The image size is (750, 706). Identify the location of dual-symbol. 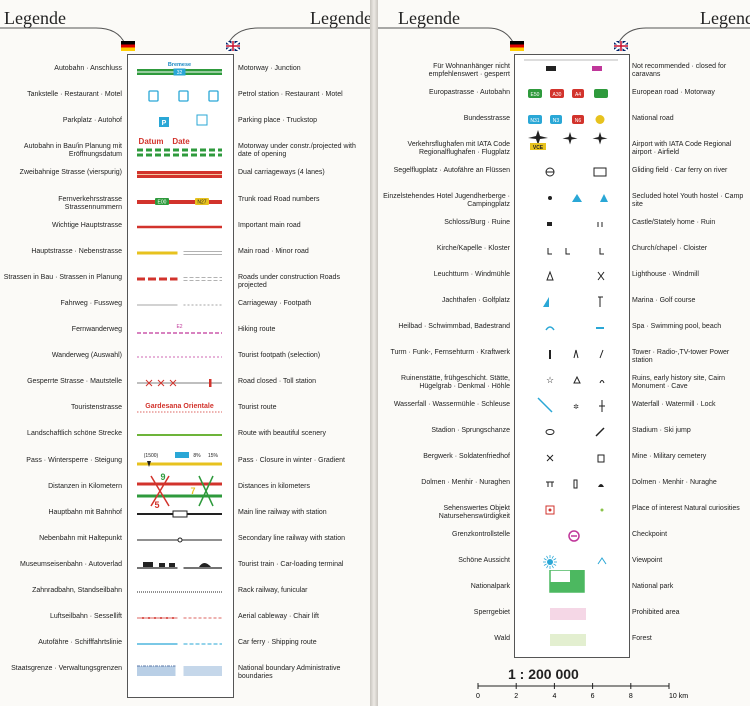
(179, 175).